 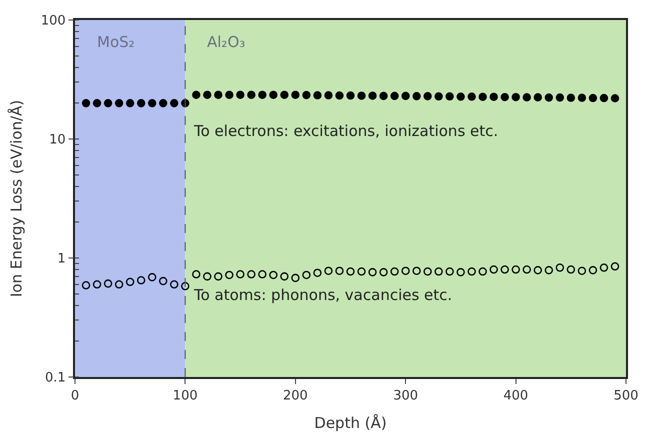 What do you see at coordinates (350, 423) in the screenshot?
I see `x-axis-title: Depth (Å)` at bounding box center [350, 423].